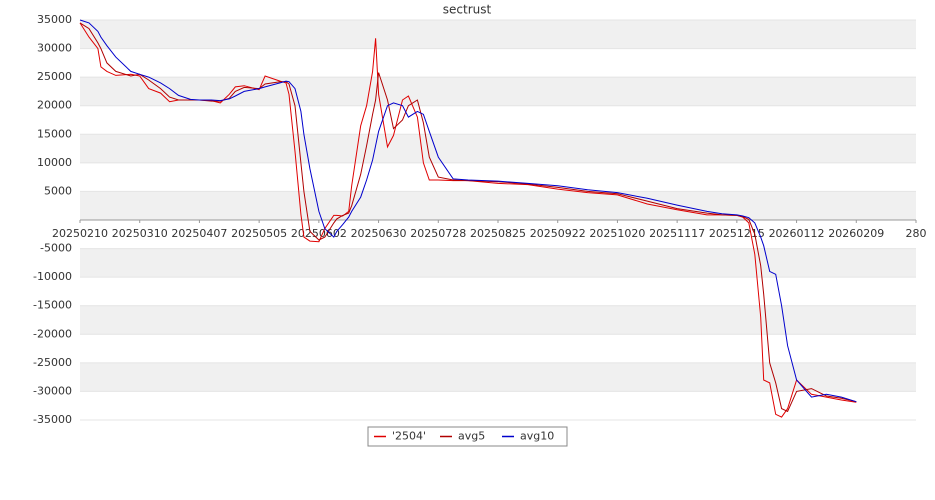 Image resolution: width=935 pixels, height=500 pixels. What do you see at coordinates (737, 233) in the screenshot?
I see `x-tick-label: 20251215` at bounding box center [737, 233].